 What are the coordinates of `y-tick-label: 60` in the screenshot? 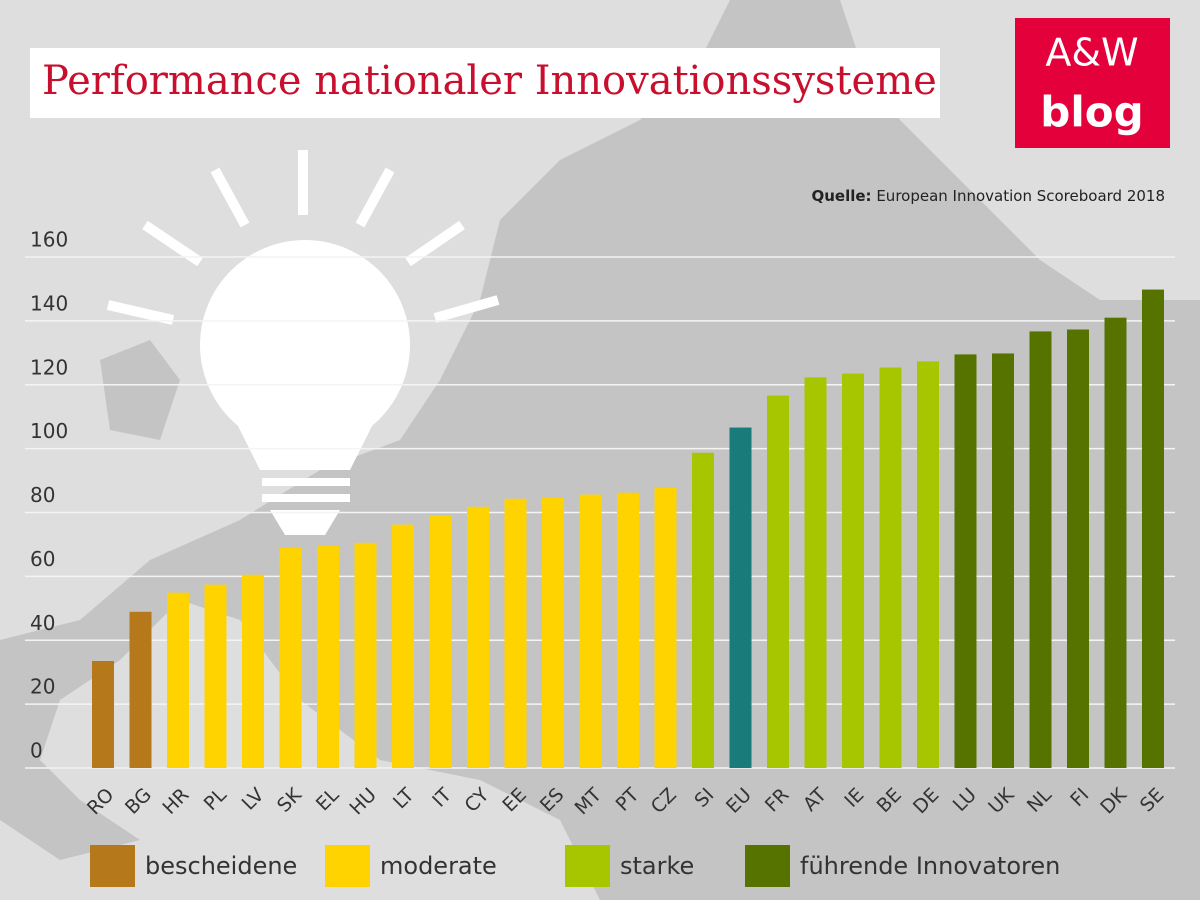 It's located at (42, 559).